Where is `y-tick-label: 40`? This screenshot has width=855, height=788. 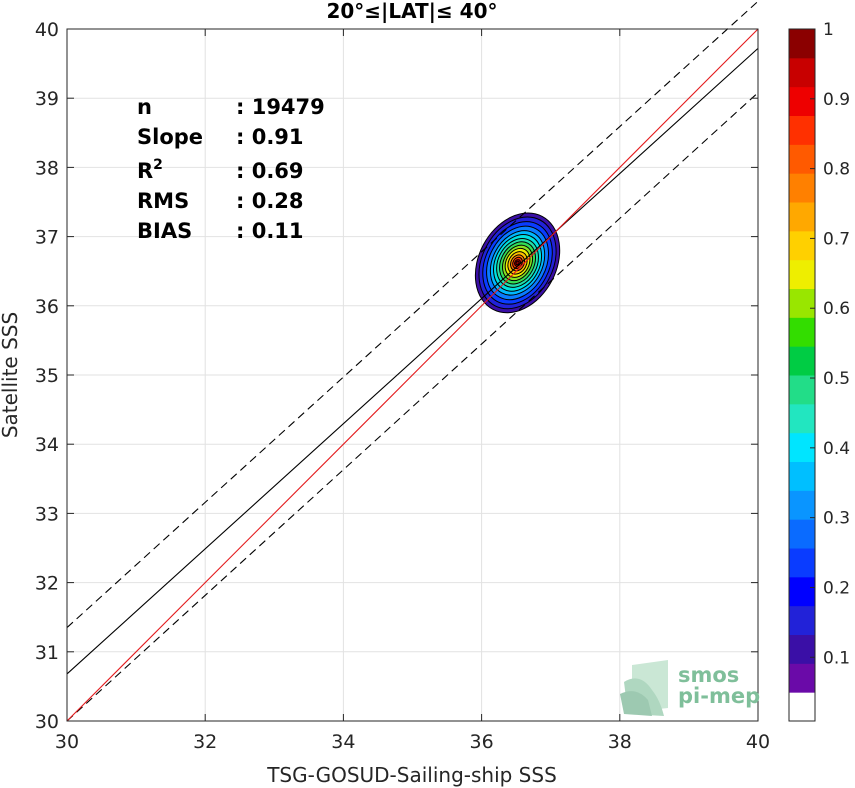 y-tick-label: 40 is located at coordinates (47, 30).